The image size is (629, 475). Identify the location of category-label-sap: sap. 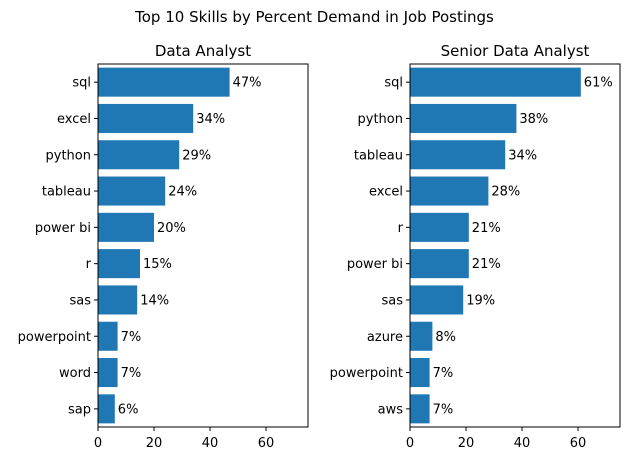
(79, 409).